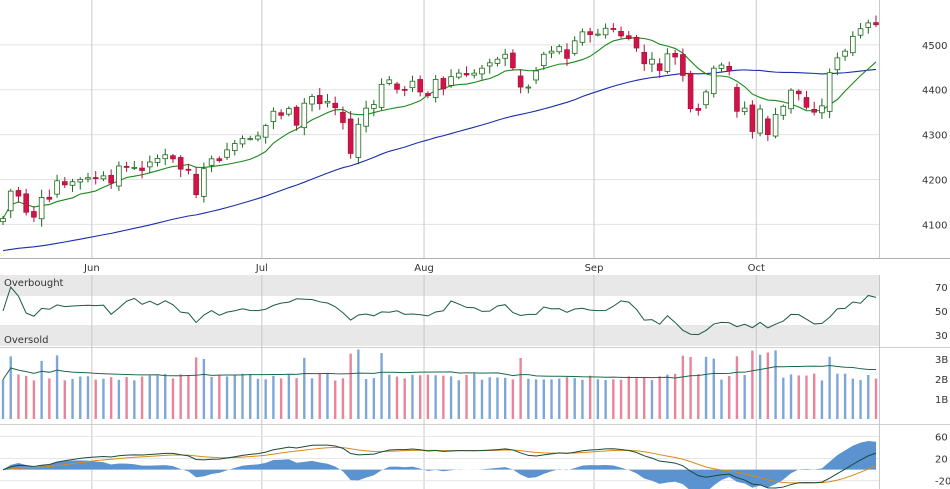  Describe the element at coordinates (439, 335) in the screenshot. I see `oversold-zone` at that location.